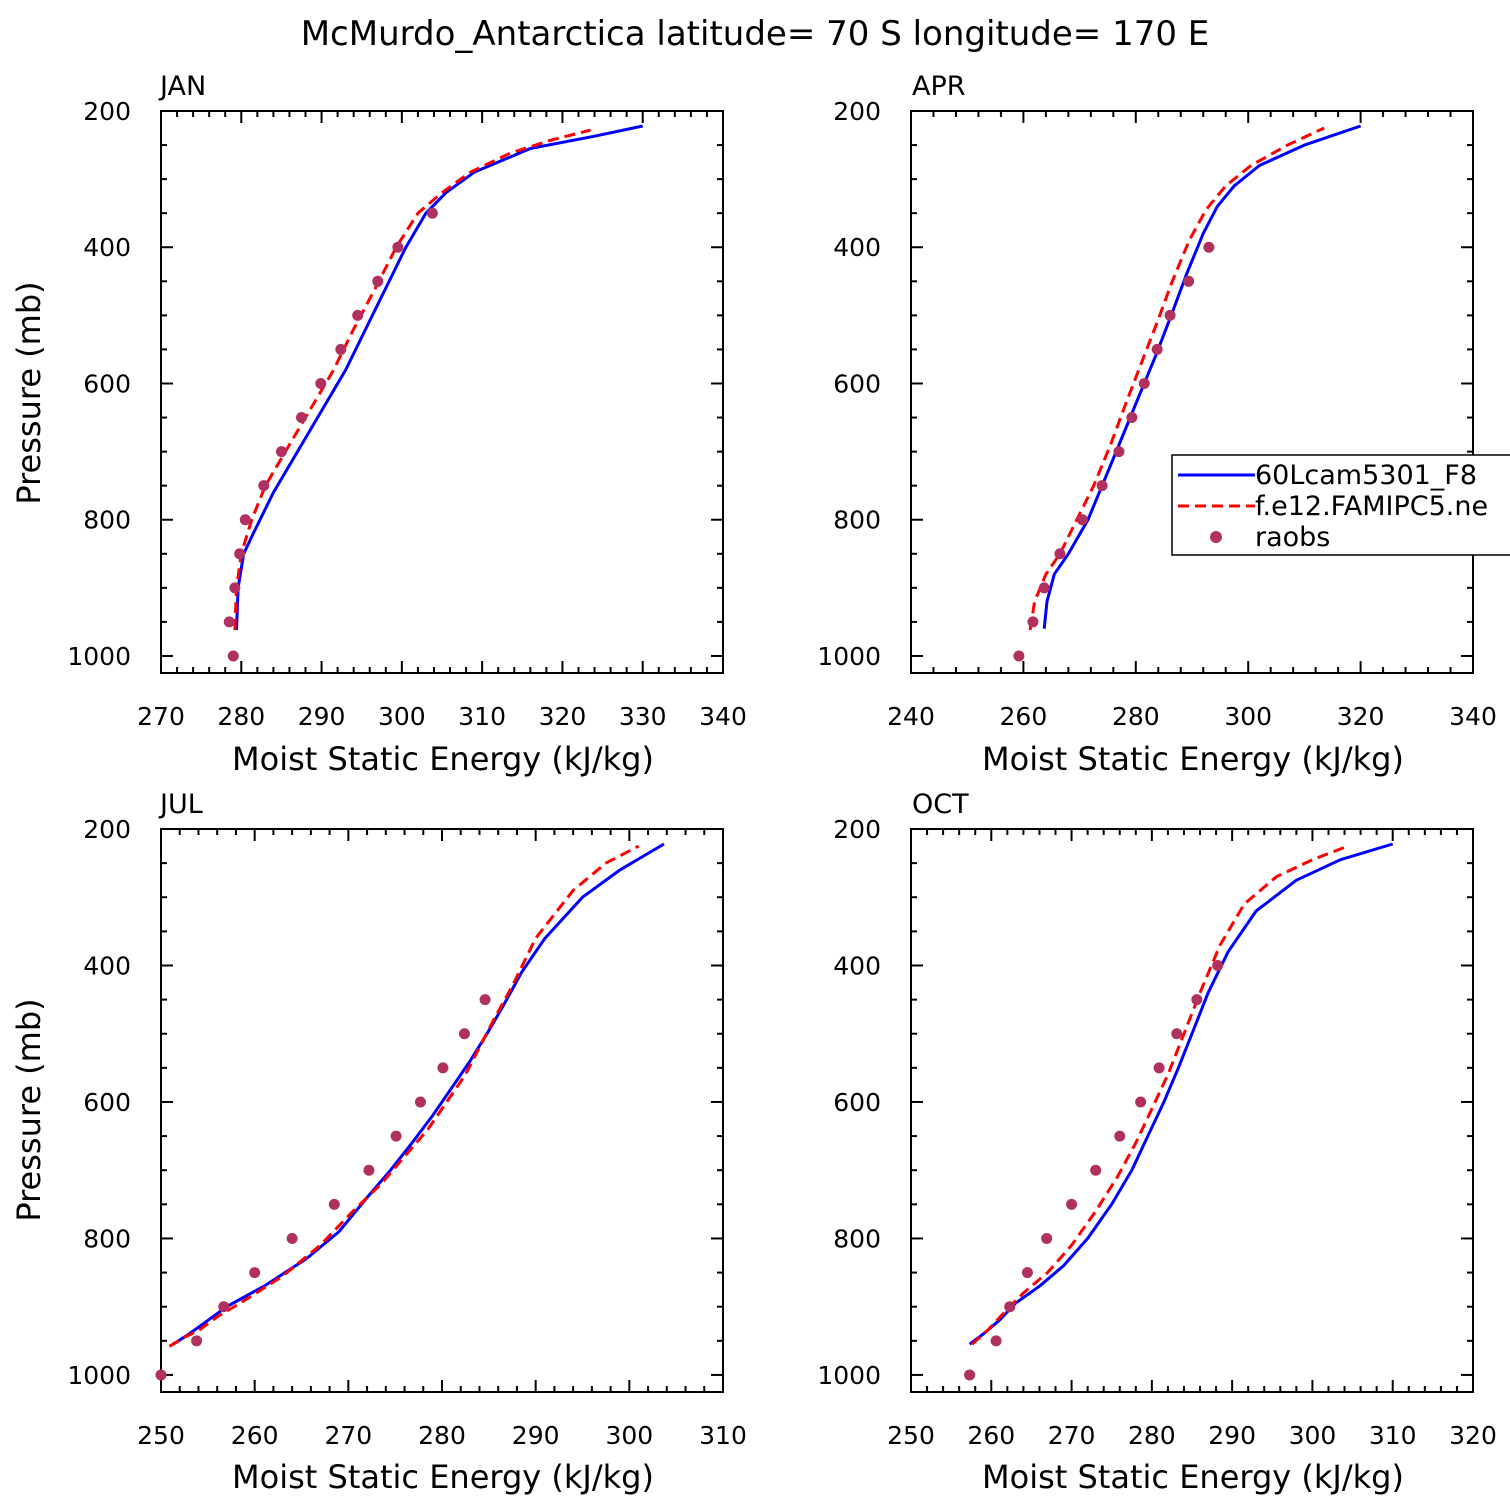 The width and height of the screenshot is (1510, 1510). Describe the element at coordinates (939, 86) in the screenshot. I see `panel-label: APR` at that location.